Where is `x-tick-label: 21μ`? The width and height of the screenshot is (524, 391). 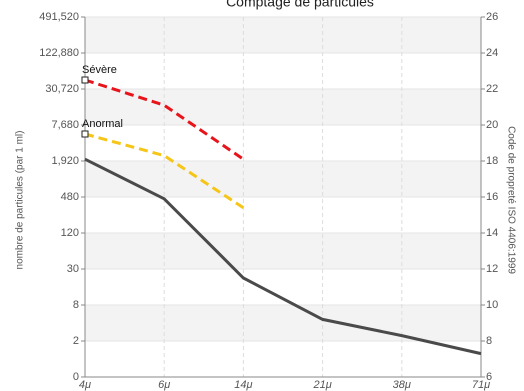
x-tick-label: 21μ is located at coordinates (321, 385).